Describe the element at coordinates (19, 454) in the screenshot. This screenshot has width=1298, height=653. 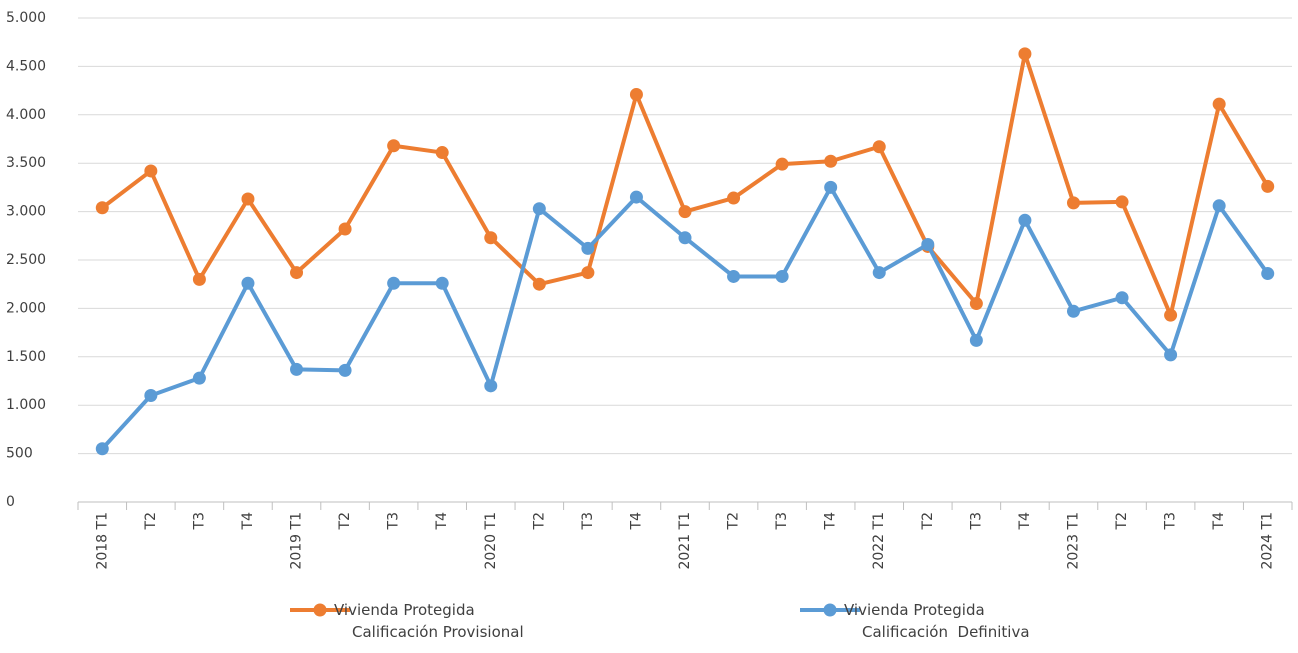
I see `y-tick-label: 500` at that location.